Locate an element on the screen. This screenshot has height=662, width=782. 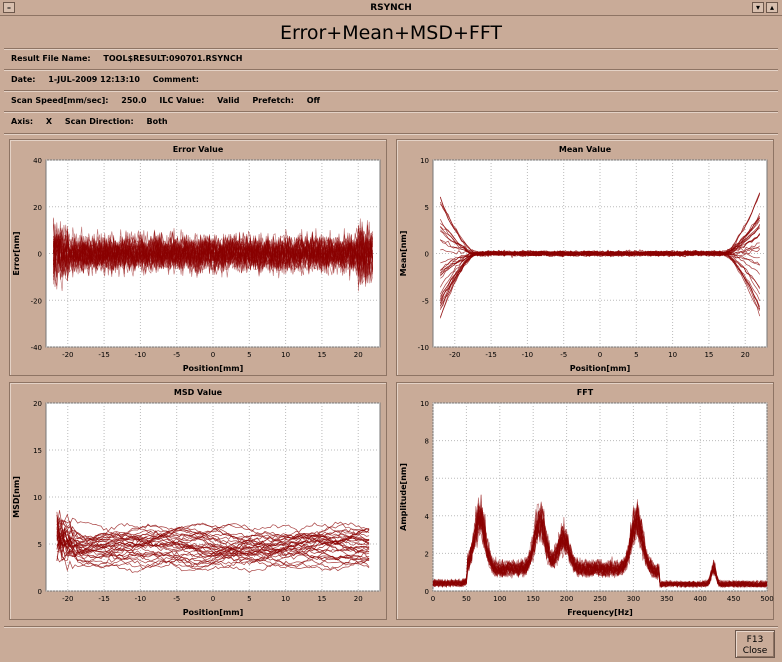
y-tick-label: 5 is located at coordinates (40, 545).